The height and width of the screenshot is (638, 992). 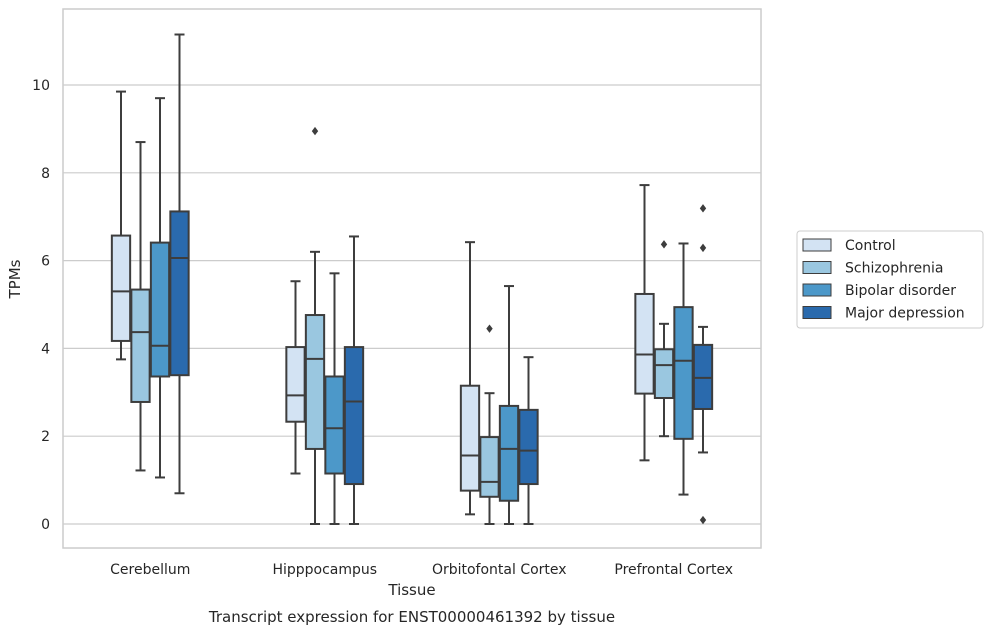 I want to click on y-tick-label: 0, so click(x=45, y=525).